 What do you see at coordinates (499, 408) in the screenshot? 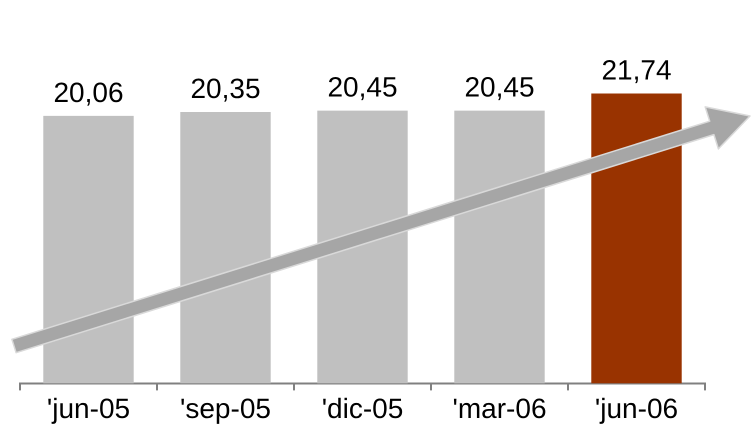
I see `x-tick-label: 'mar-06` at bounding box center [499, 408].